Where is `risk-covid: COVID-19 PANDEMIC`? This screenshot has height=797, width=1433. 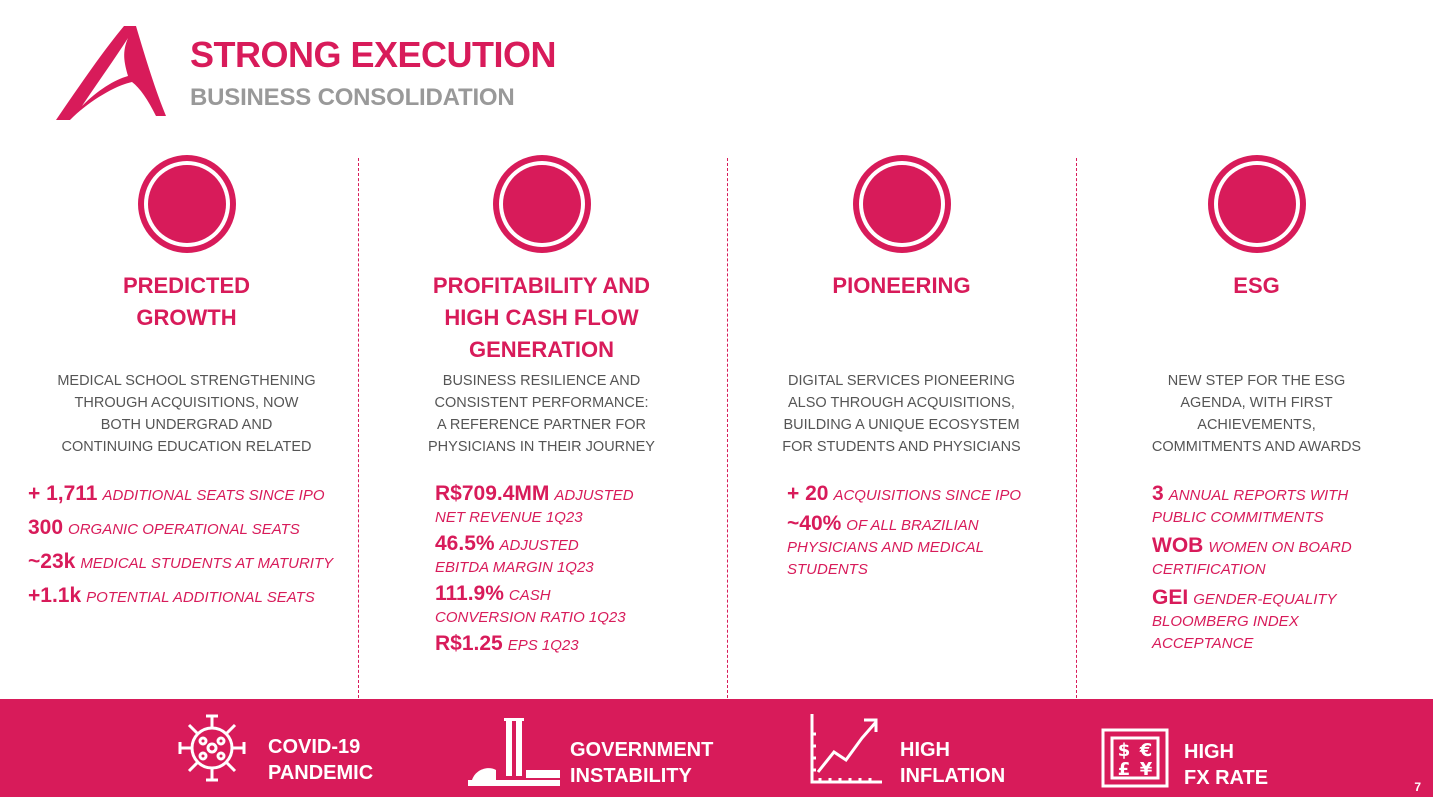 risk-covid: COVID-19 PANDEMIC is located at coordinates (290, 748).